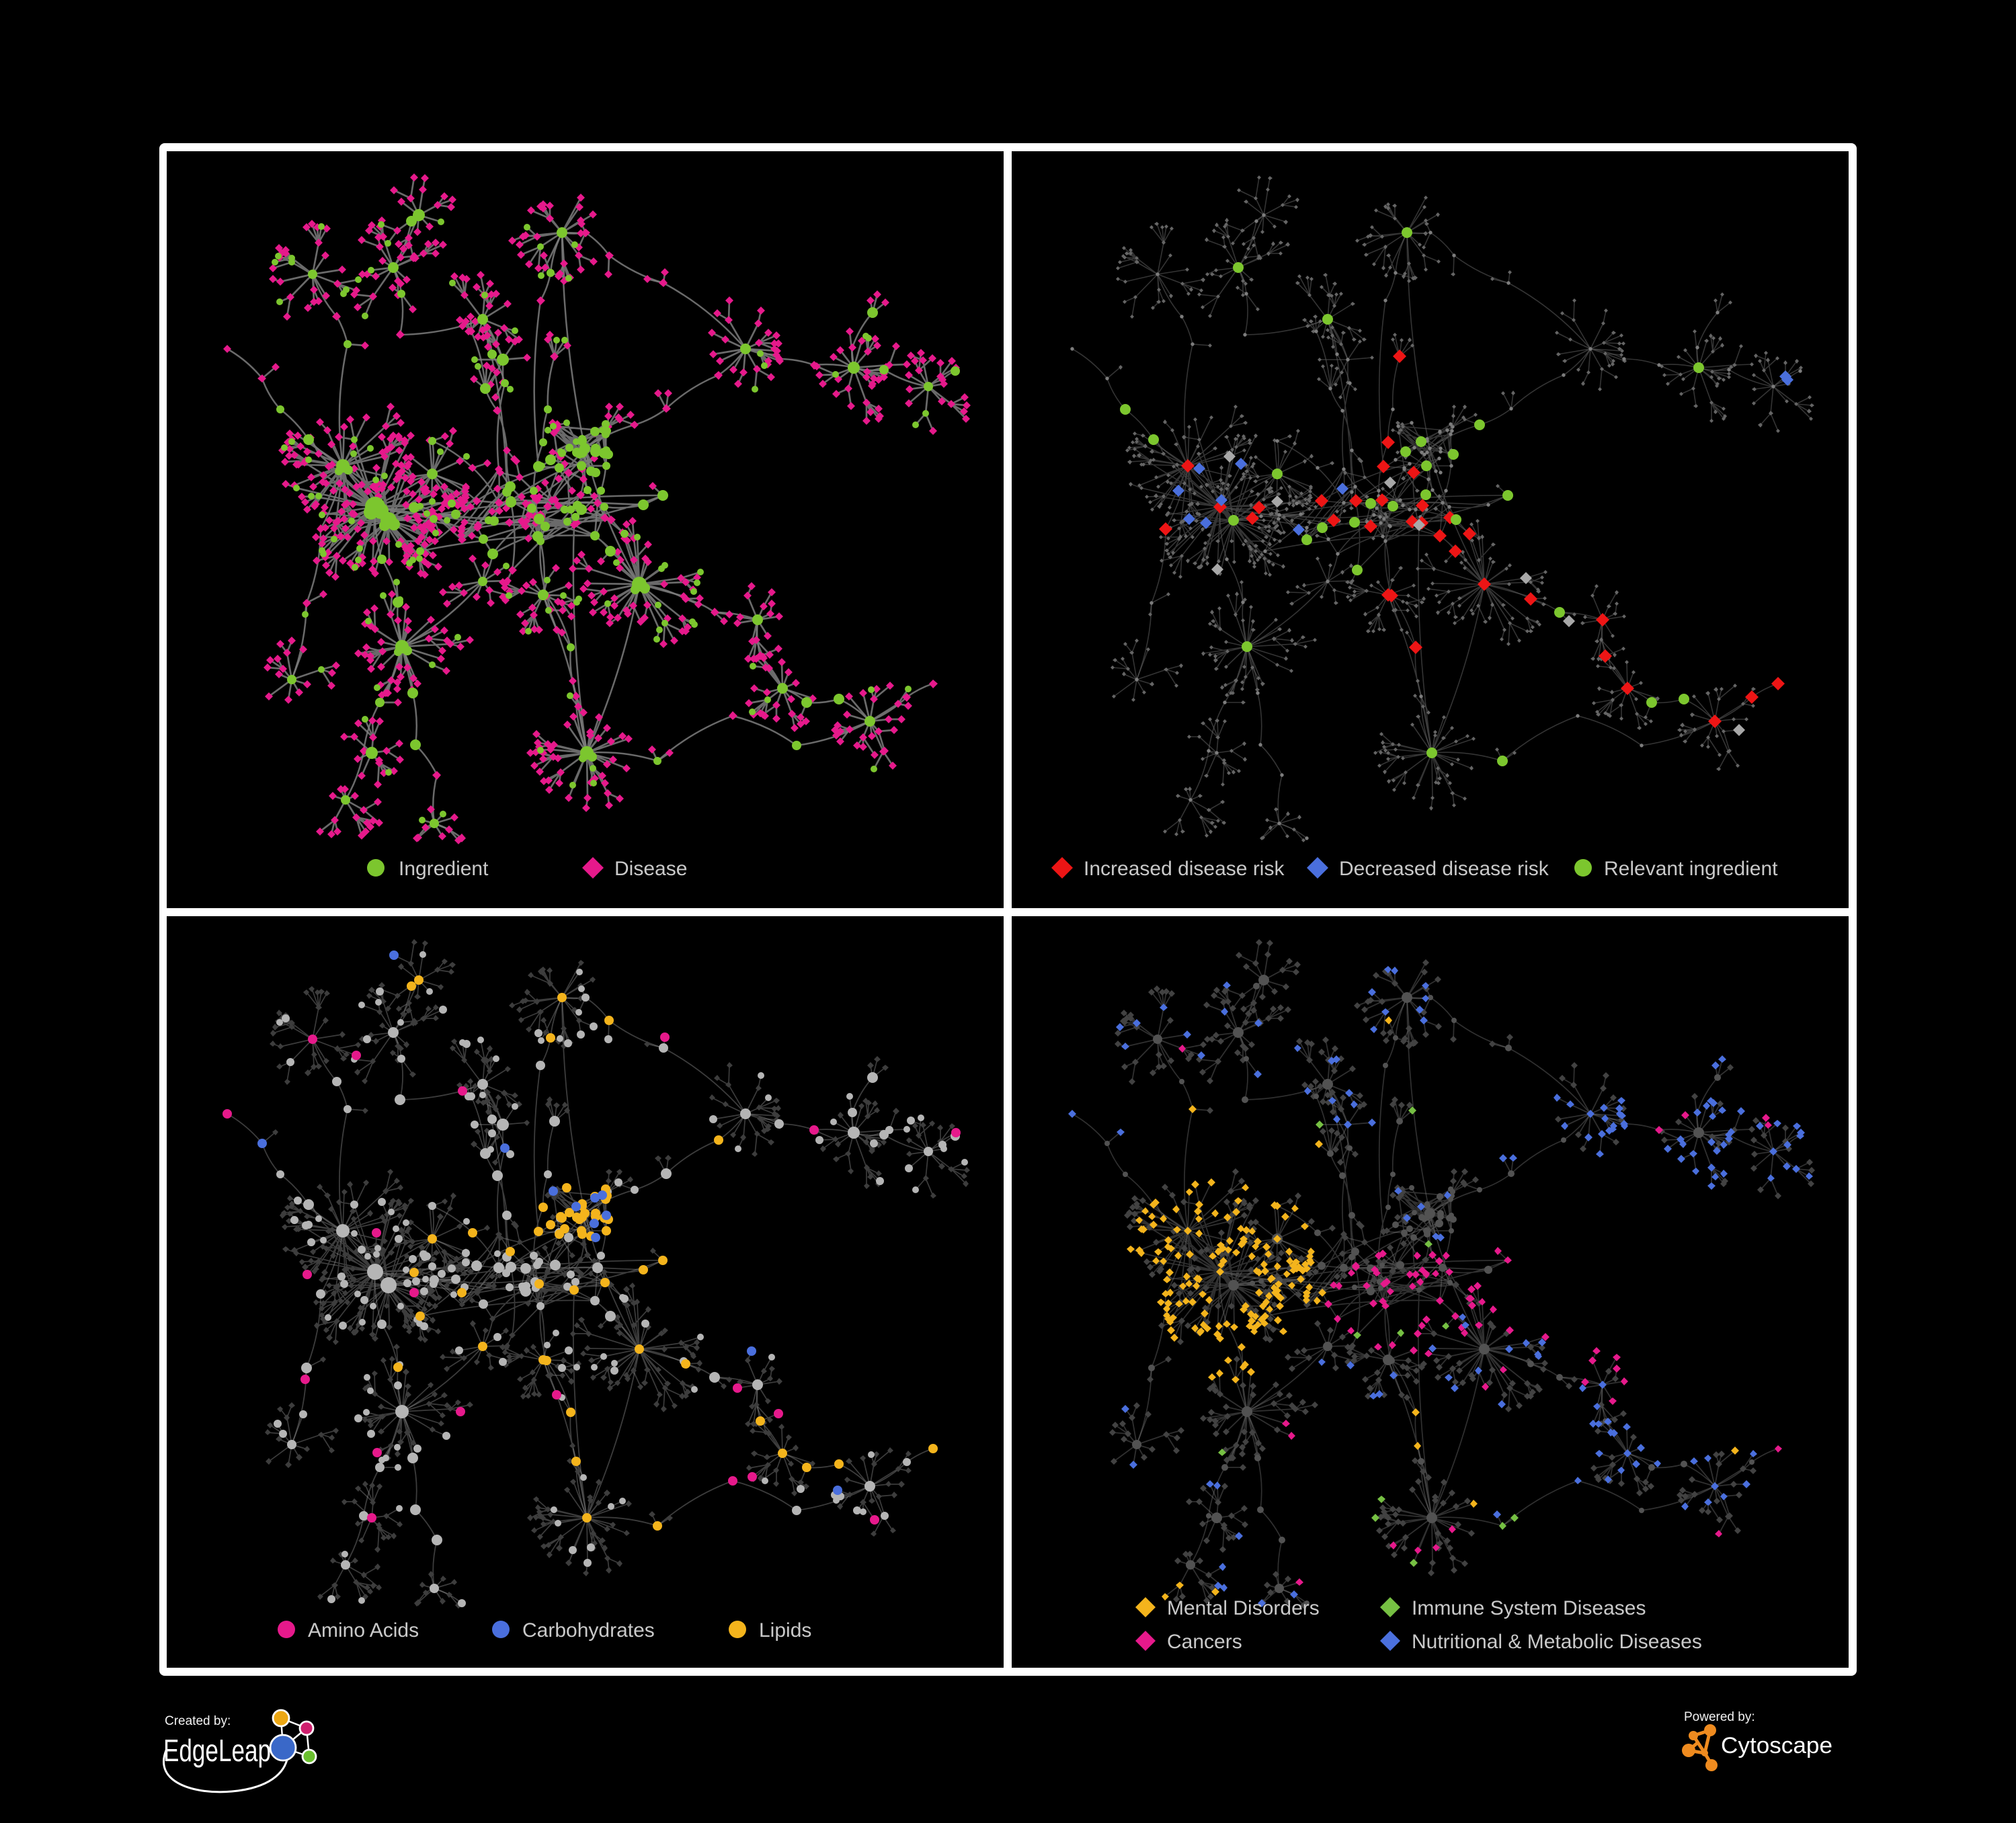 Image resolution: width=2016 pixels, height=1823 pixels. Describe the element at coordinates (217, 1750) in the screenshot. I see `svg-text: EdgeLeap` at that location.